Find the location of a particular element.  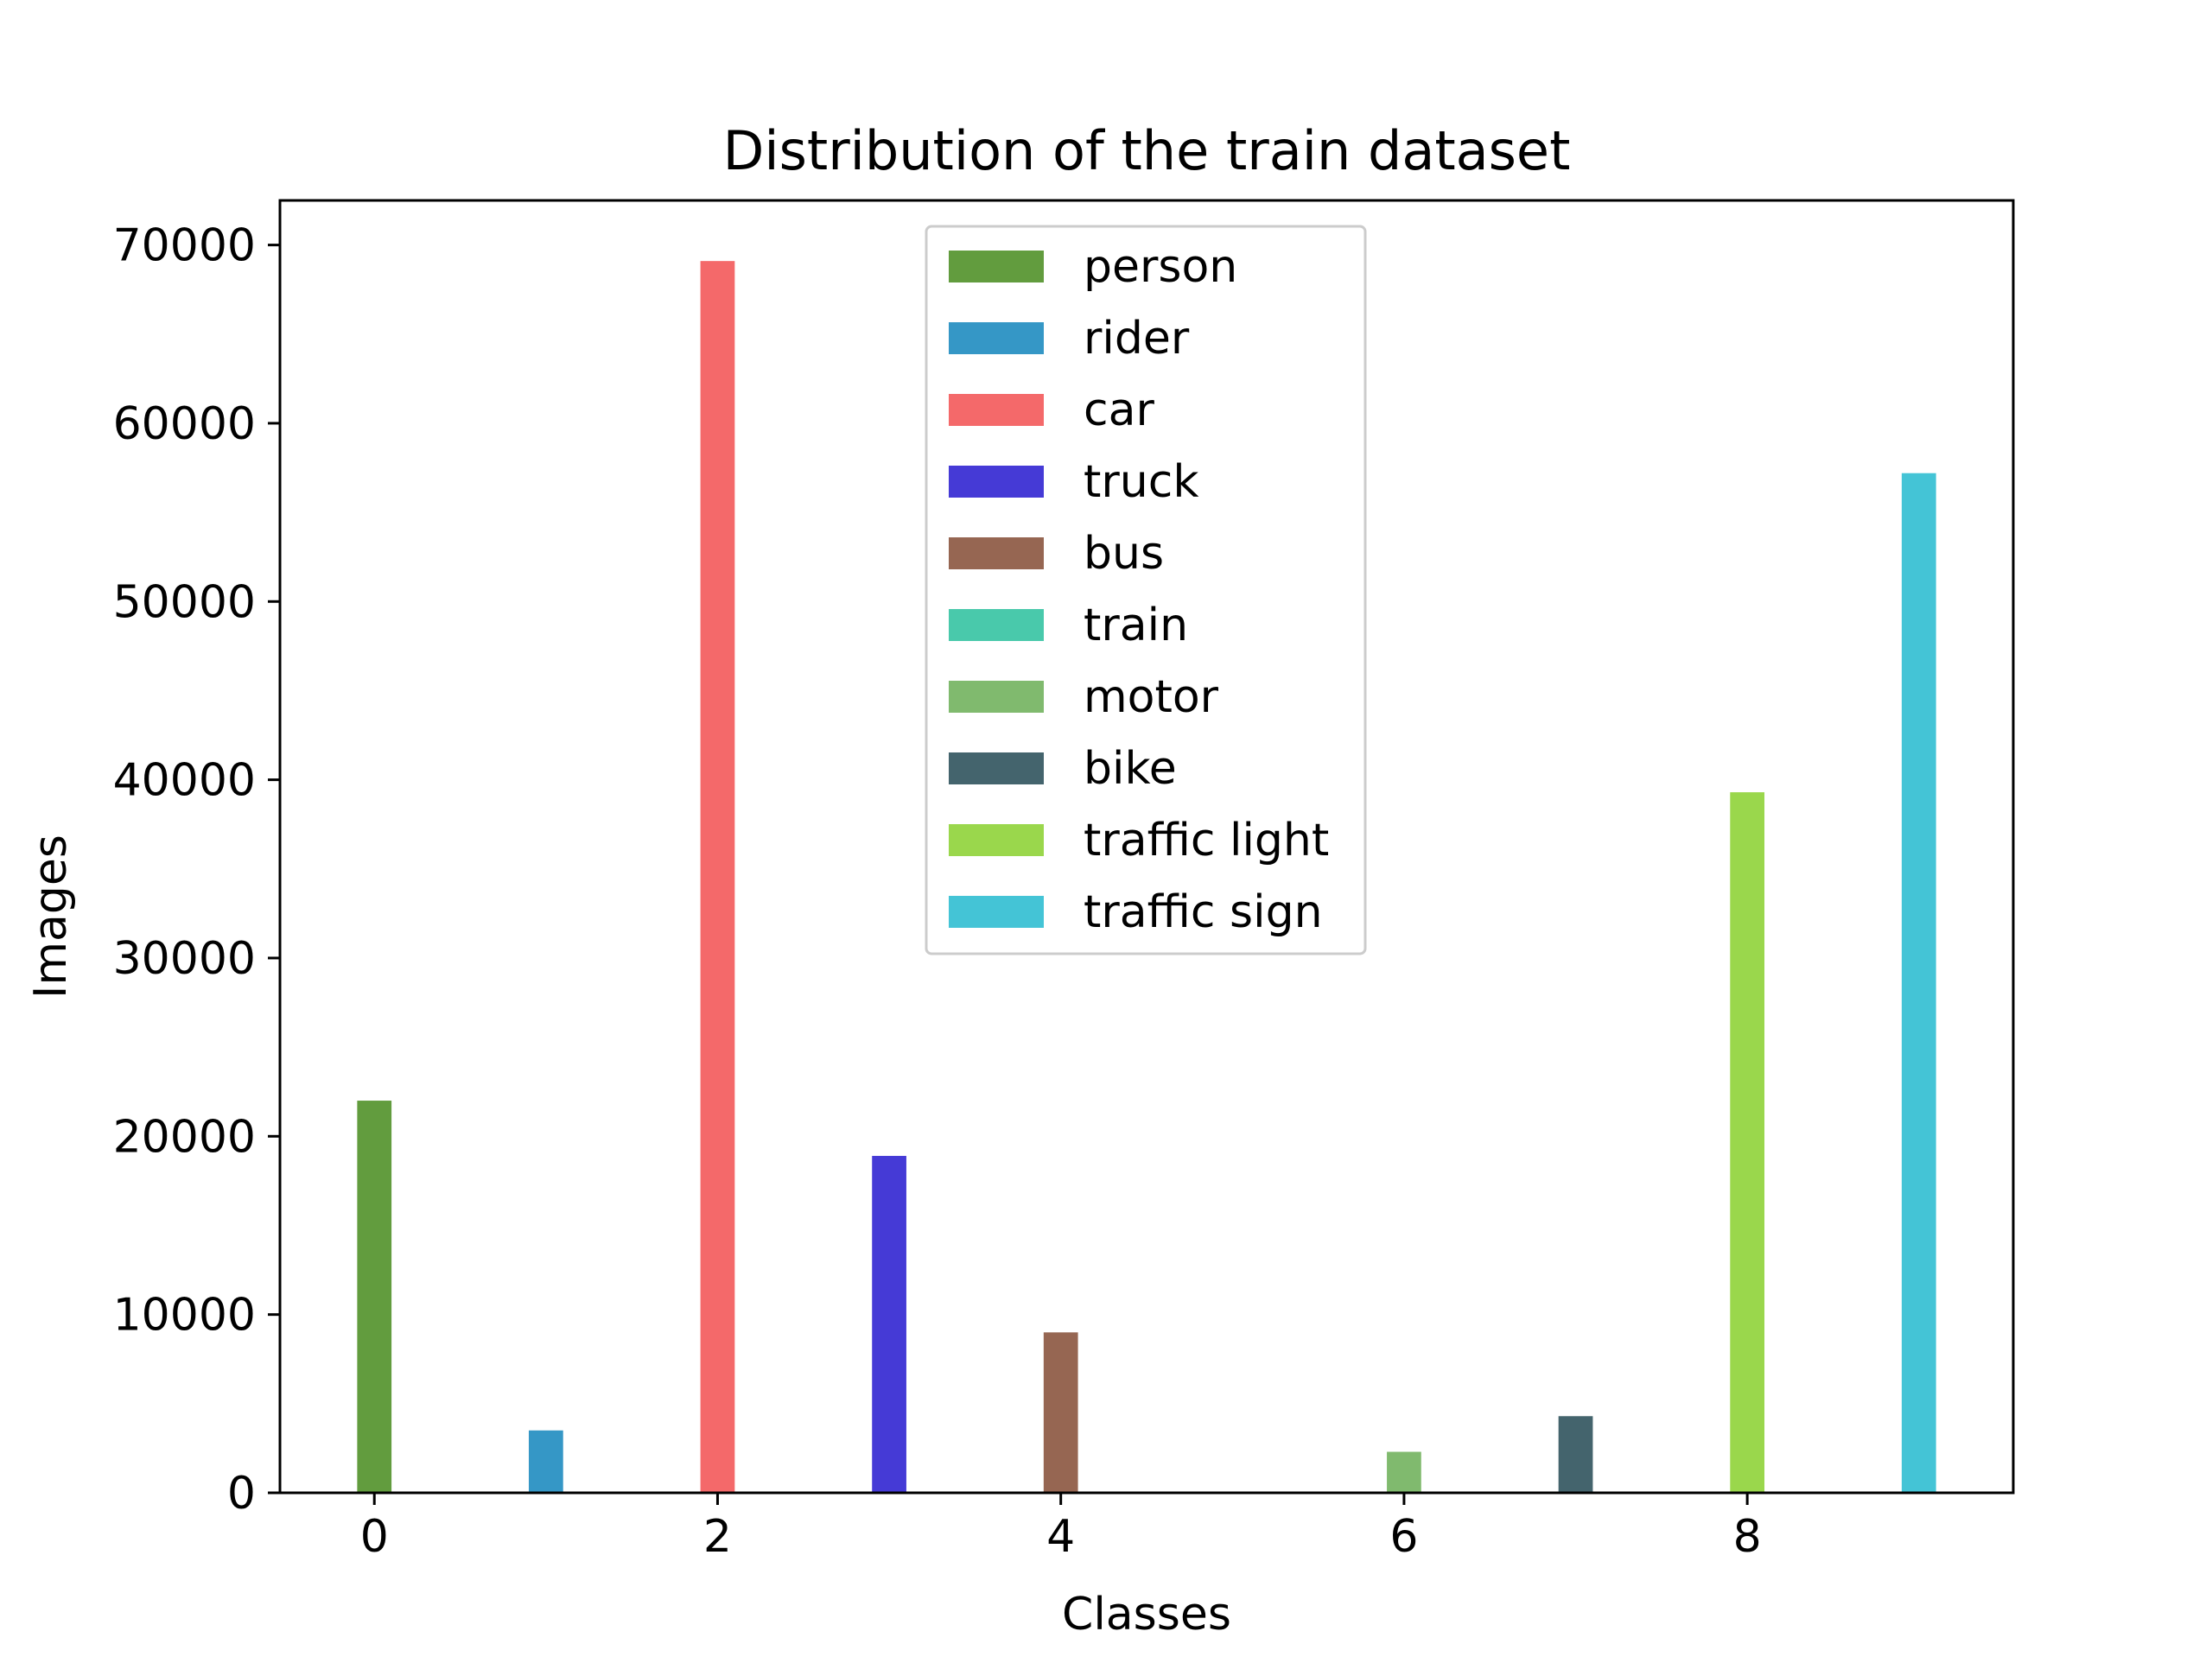

bar-bike is located at coordinates (1575, 1455).